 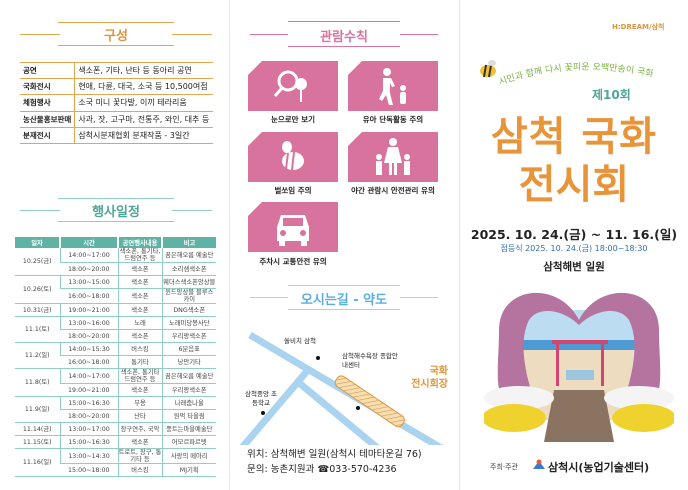 What do you see at coordinates (139, 456) in the screenshot?
I see `schedule-program: 트로트, 장구, 통기타 등` at bounding box center [139, 456].